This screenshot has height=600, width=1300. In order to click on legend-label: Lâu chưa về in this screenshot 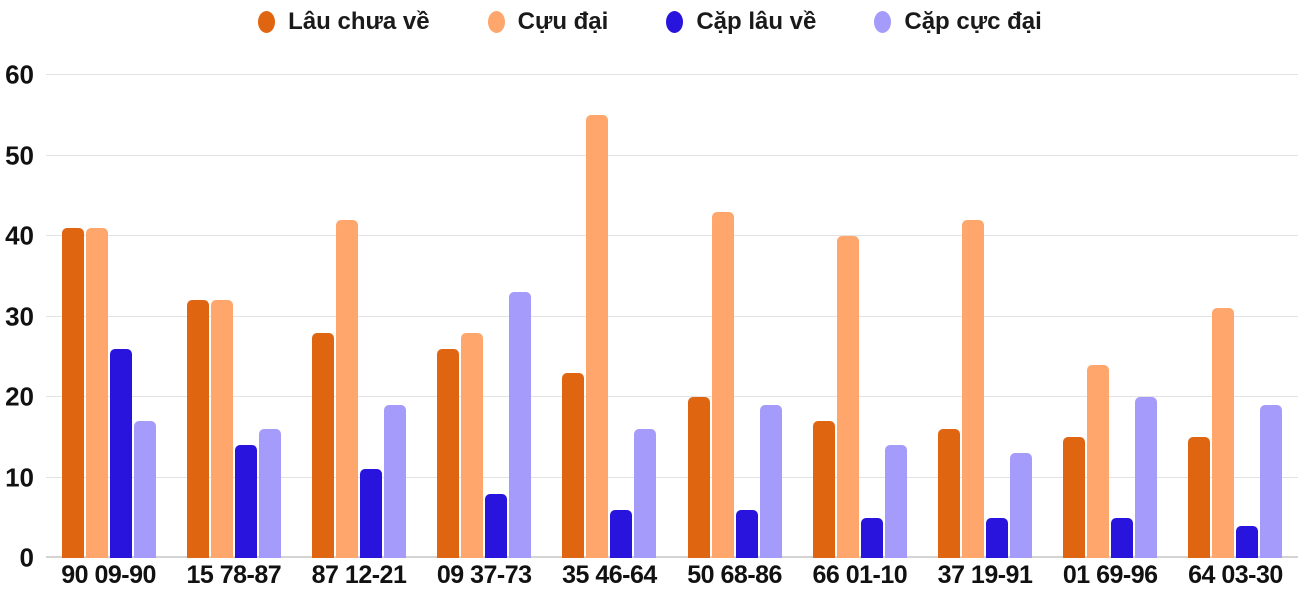, I will do `click(359, 21)`.